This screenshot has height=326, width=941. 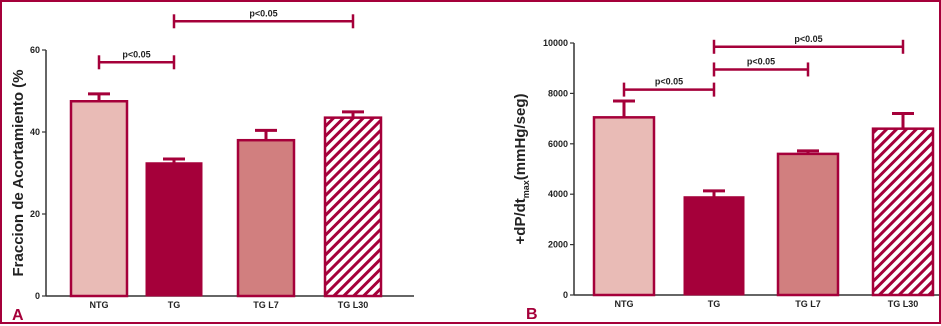 I want to click on y-axis-label: Fraccion de Acortamiento (%, so click(x=18, y=173).